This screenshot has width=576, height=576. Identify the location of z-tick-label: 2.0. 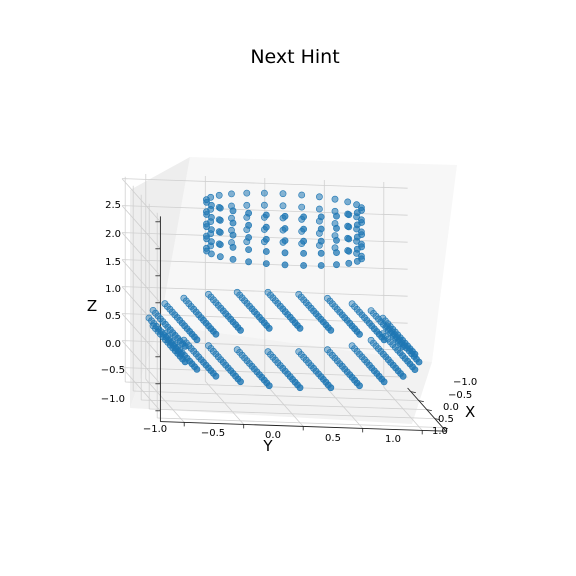
(113, 234).